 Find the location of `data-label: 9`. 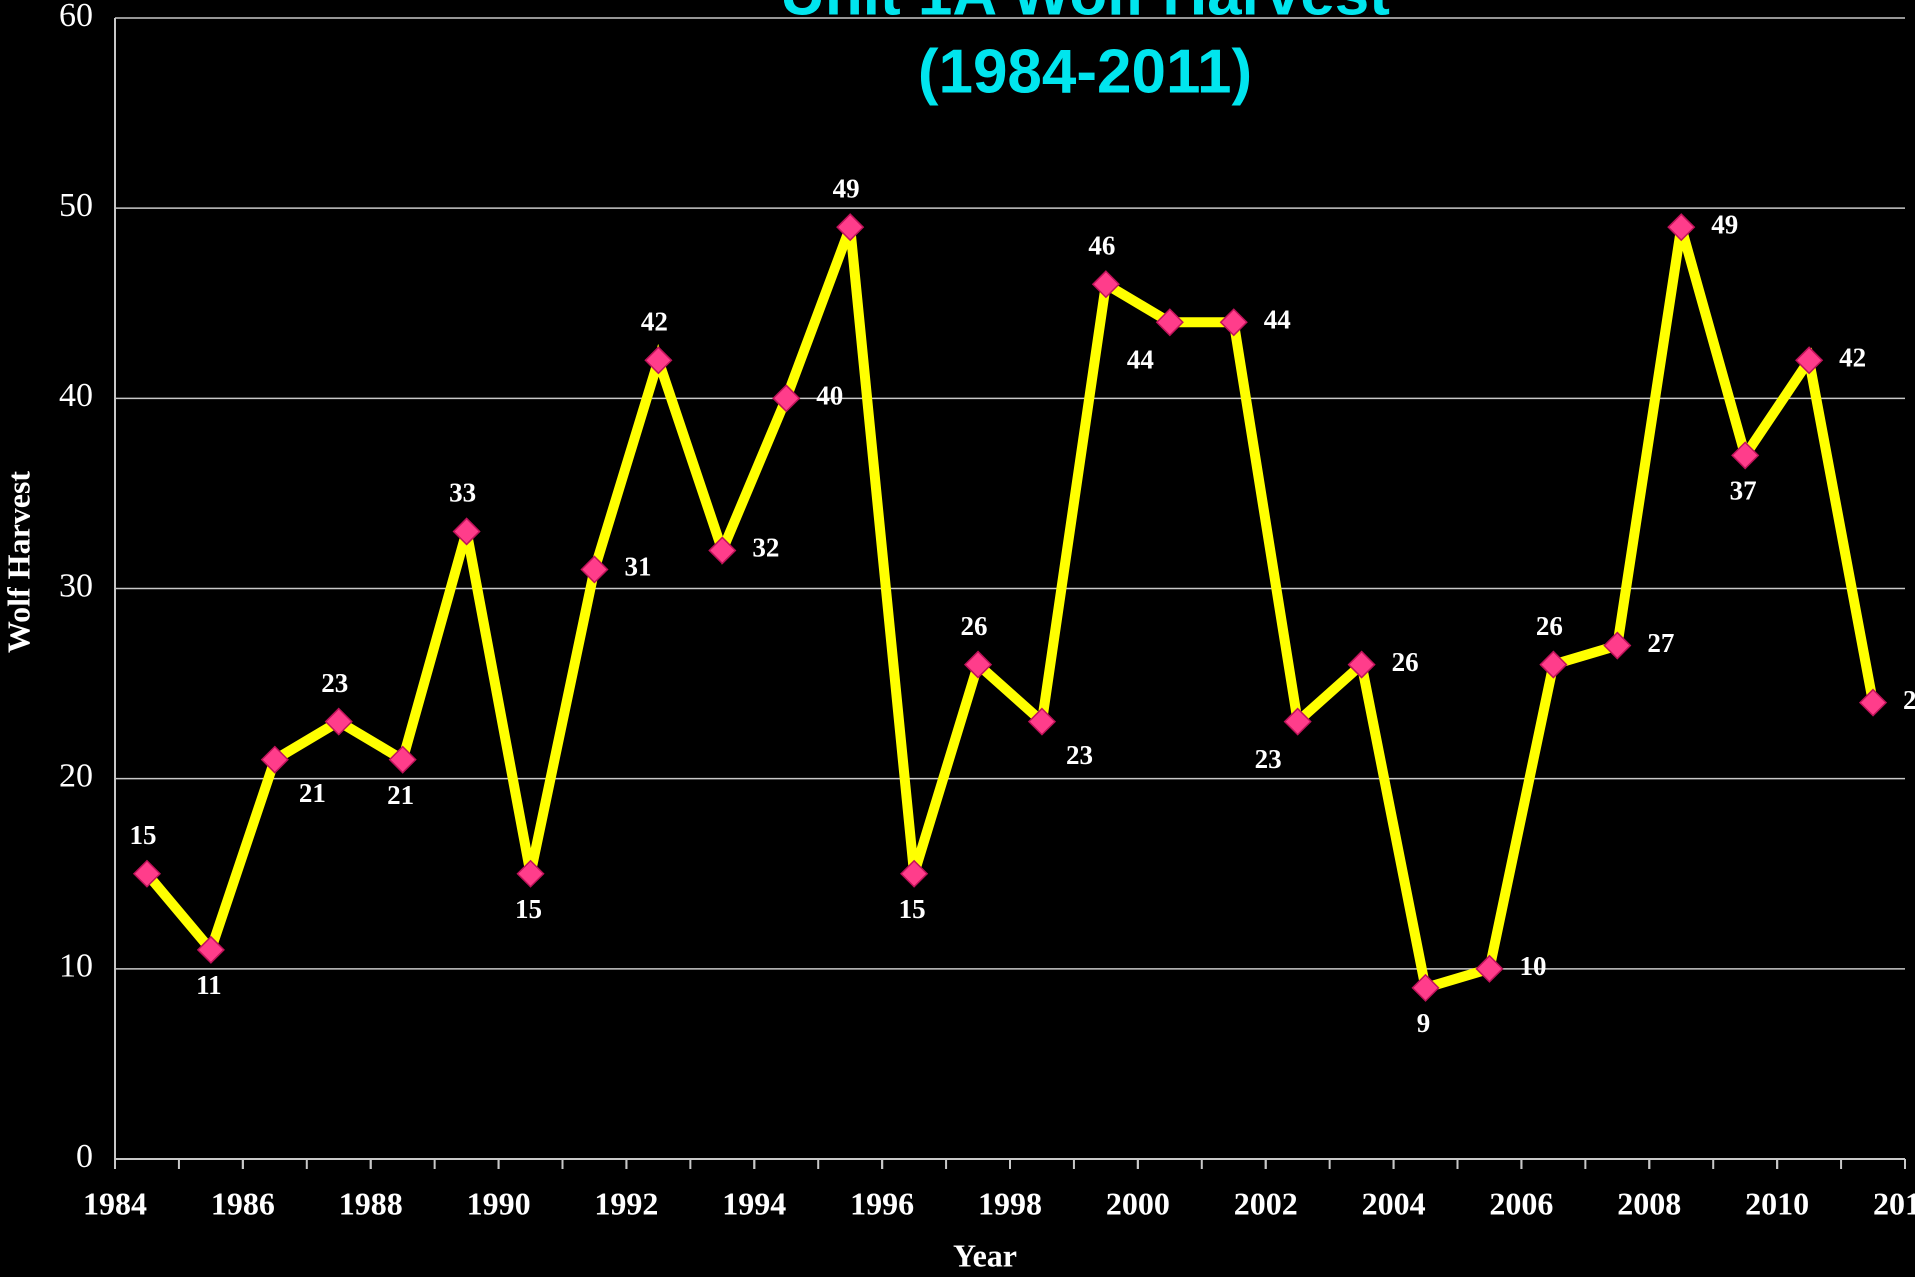

data-label: 9 is located at coordinates (1424, 1023).